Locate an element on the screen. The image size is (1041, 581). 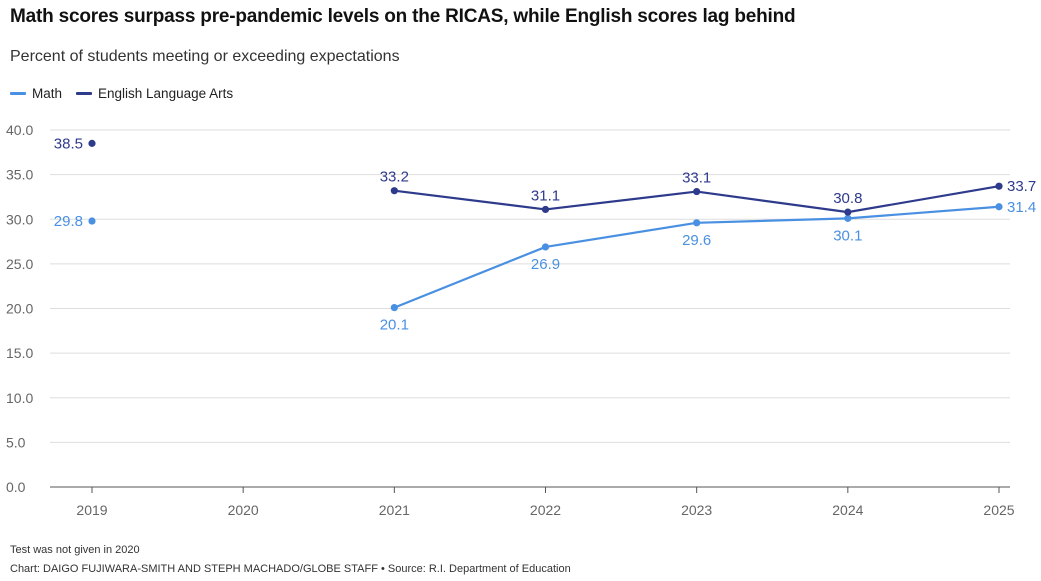
x-tick-label: 2022 is located at coordinates (545, 510).